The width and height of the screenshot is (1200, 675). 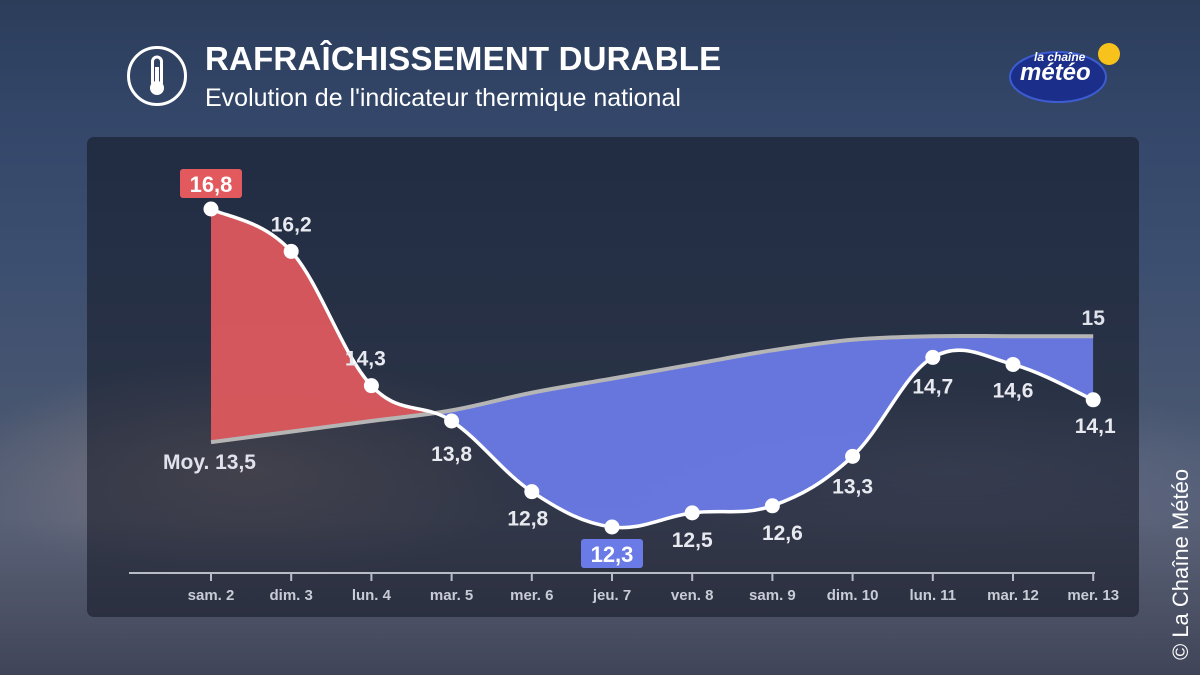 I want to click on data-label: 12,8, so click(x=527, y=519).